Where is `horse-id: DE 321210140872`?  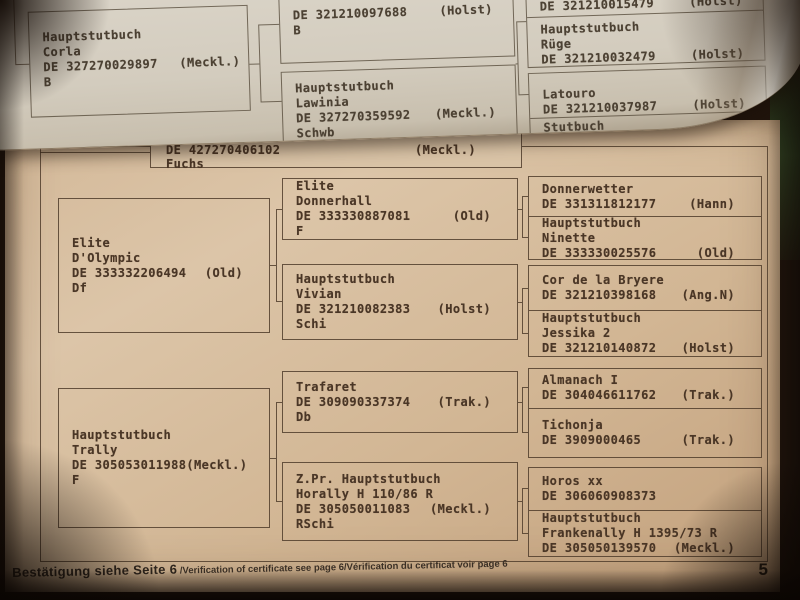
horse-id: DE 321210140872 is located at coordinates (599, 348).